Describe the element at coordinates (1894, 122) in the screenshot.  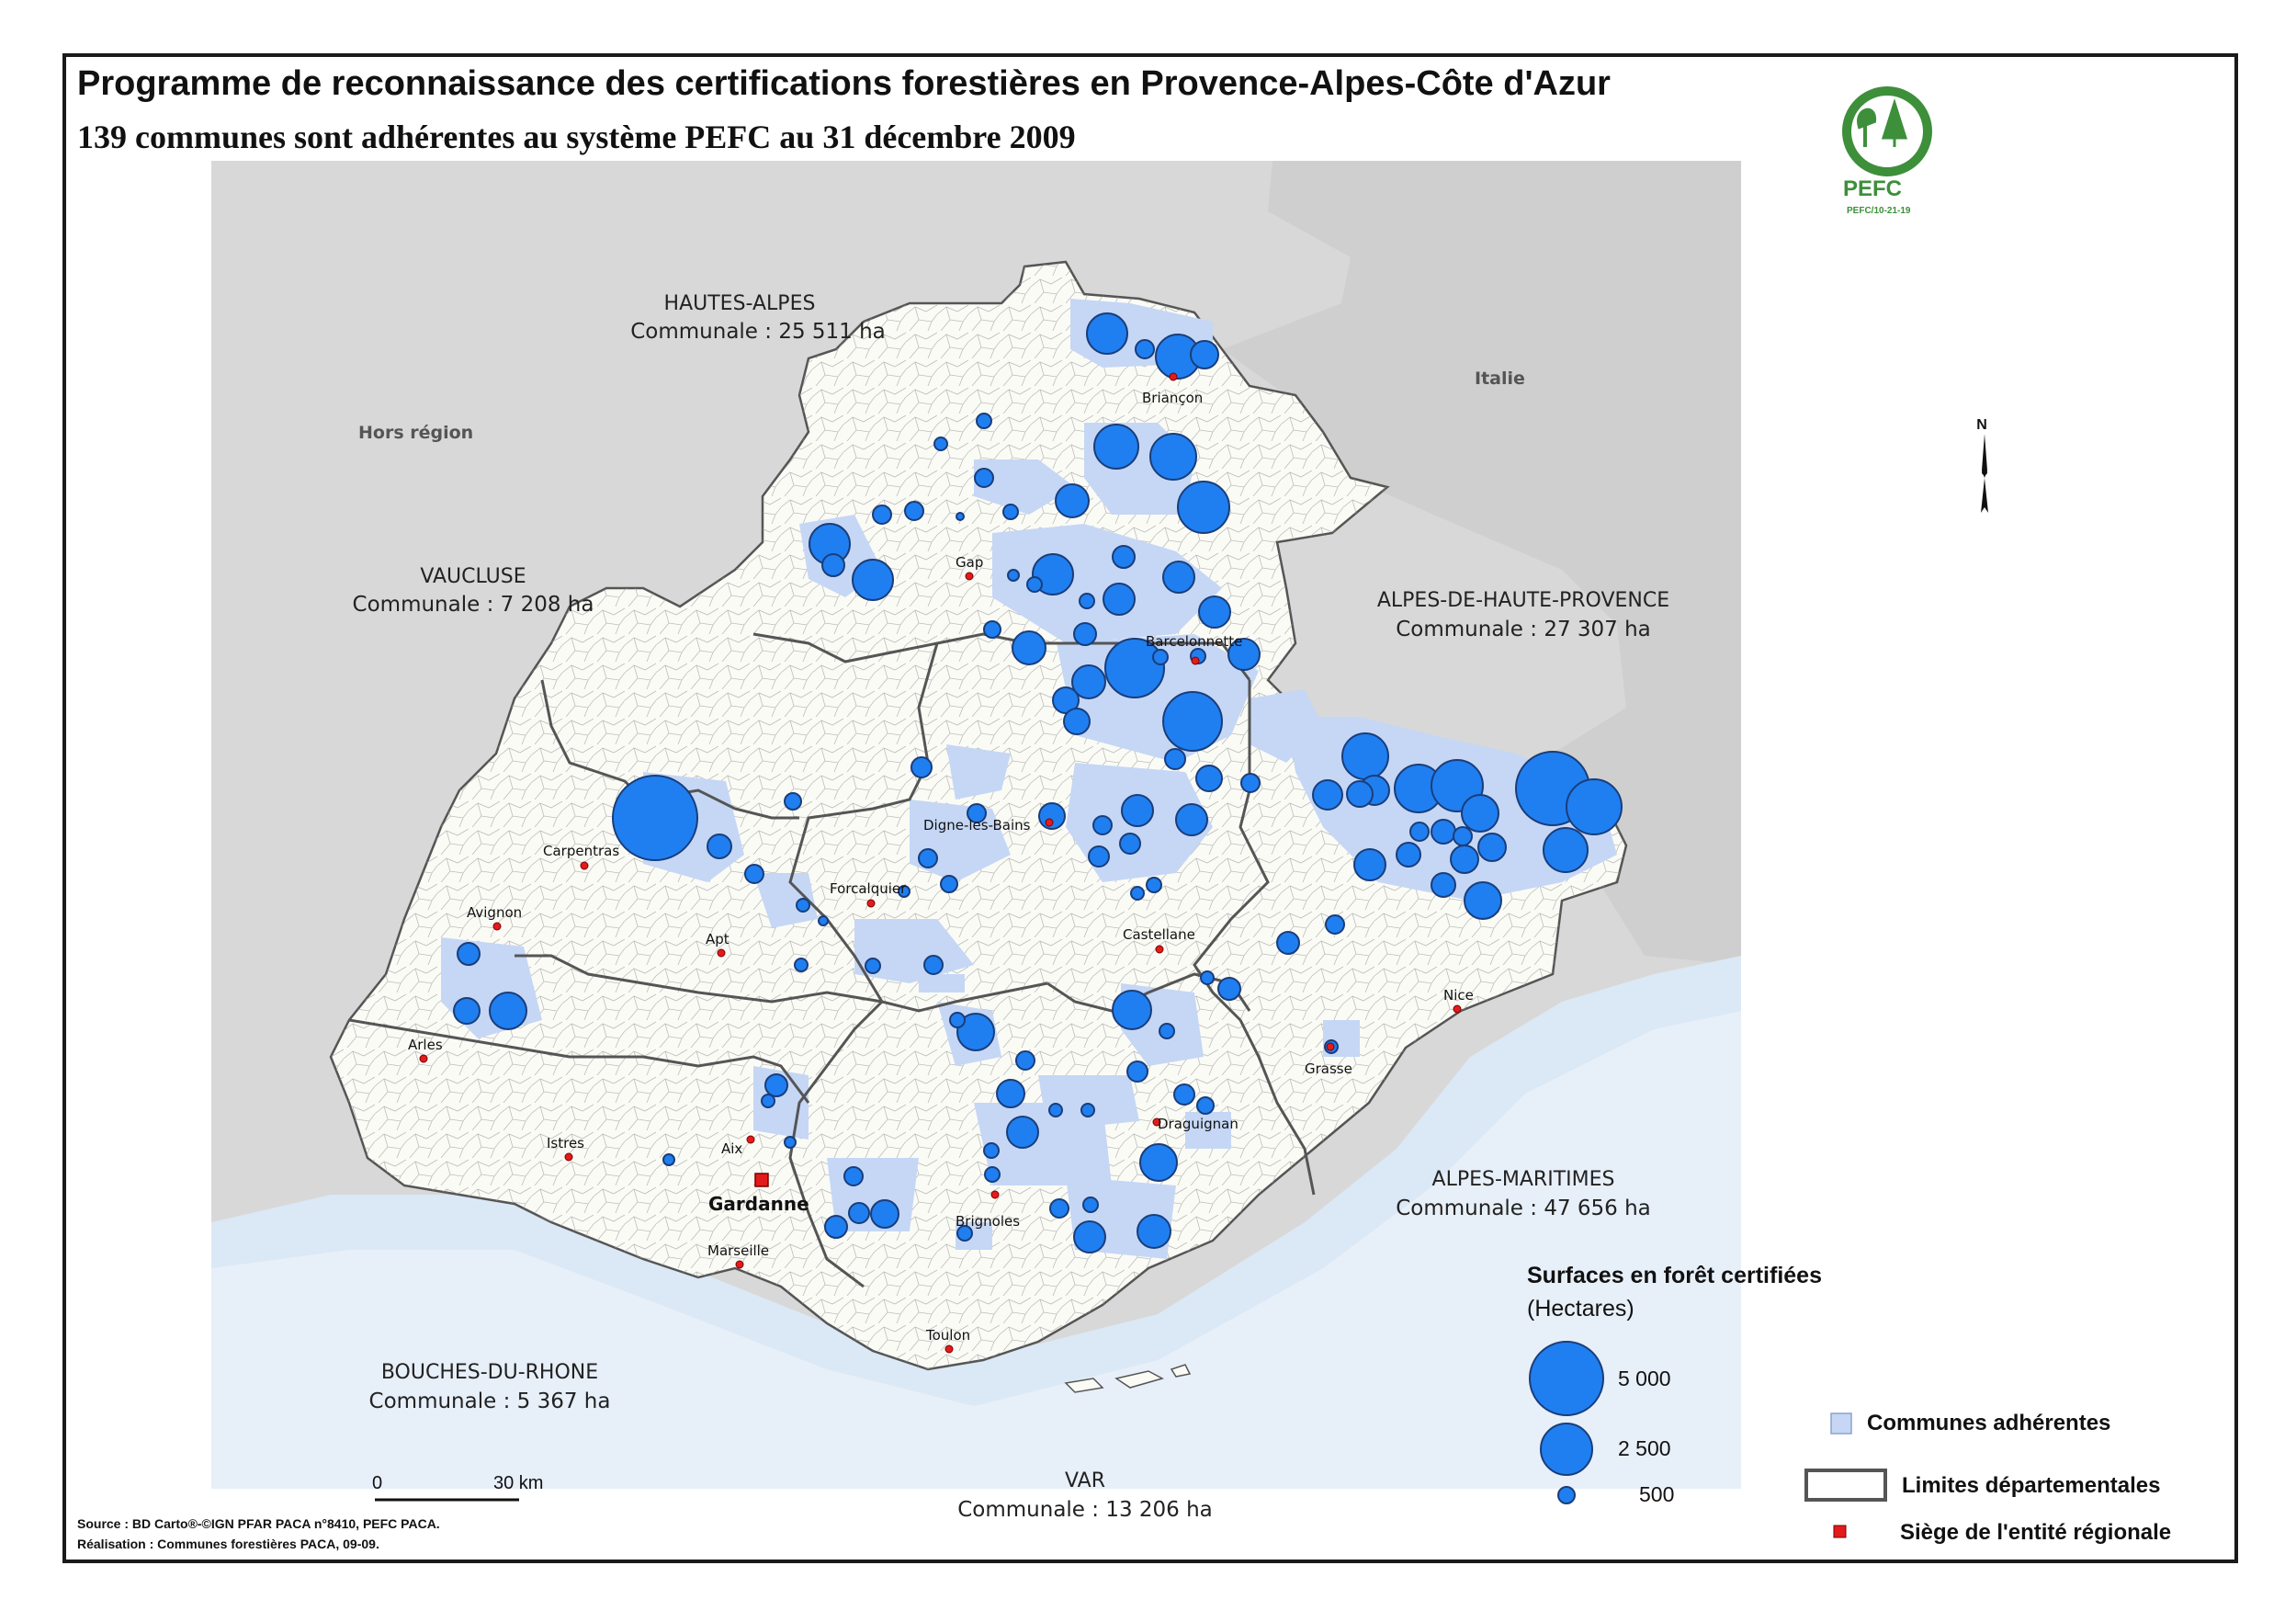
I see `pefc-tree-icon` at that location.